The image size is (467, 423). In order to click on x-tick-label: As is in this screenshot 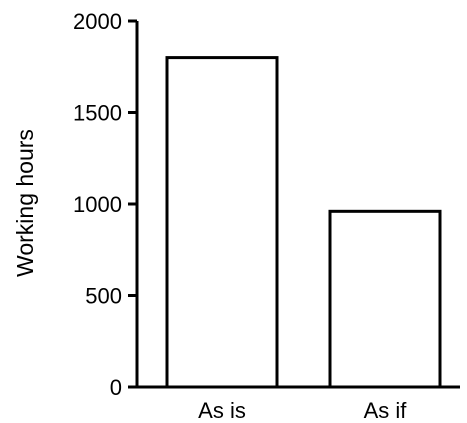, I will do `click(222, 410)`.